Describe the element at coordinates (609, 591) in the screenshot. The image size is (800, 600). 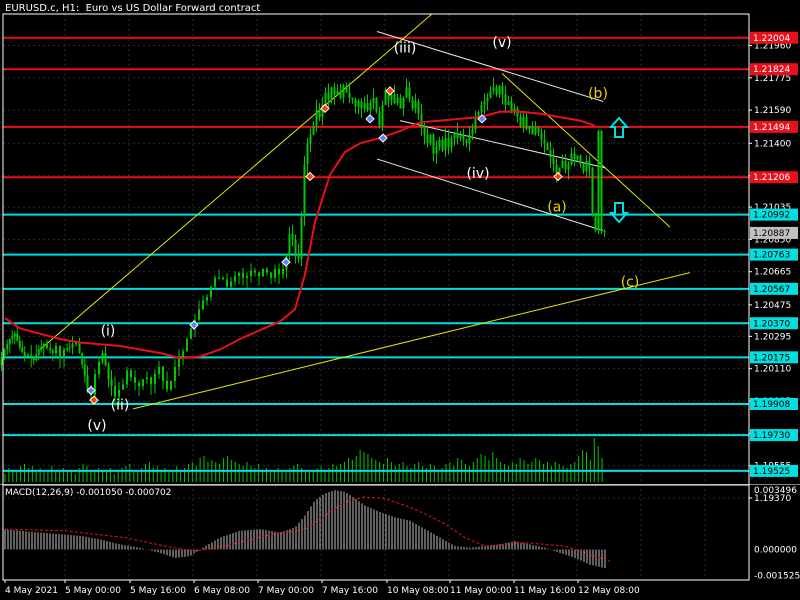
I see `time-tick-label: 12 May 08:00` at that location.